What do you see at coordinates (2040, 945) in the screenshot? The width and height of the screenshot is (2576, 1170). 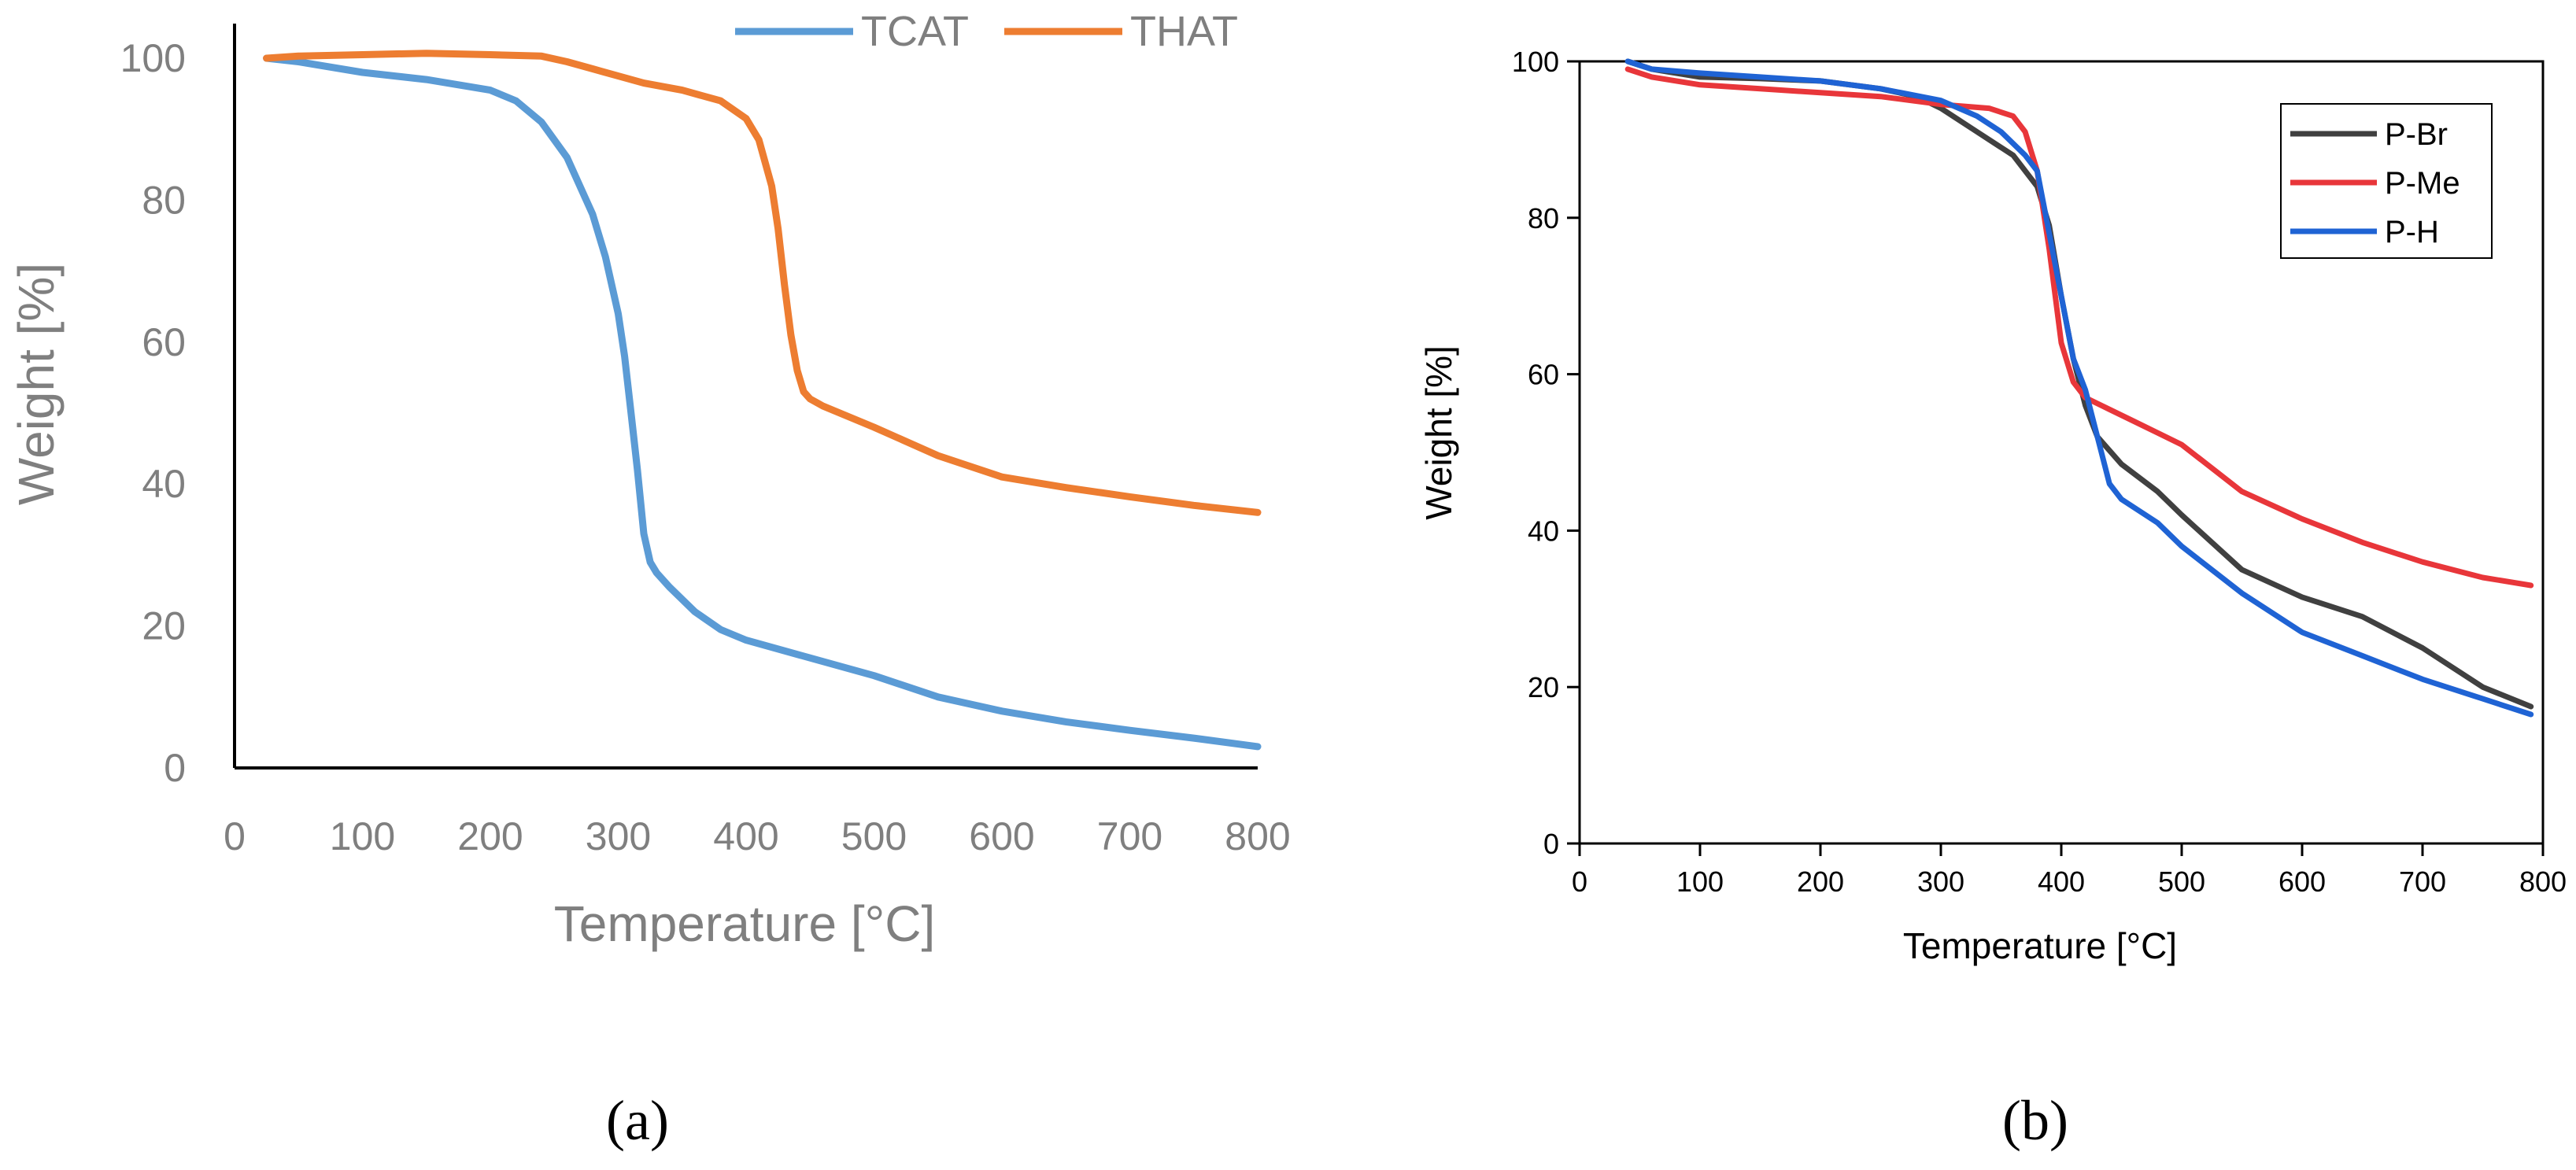 I see `x-axis-label-b: Temperature [°C]` at bounding box center [2040, 945].